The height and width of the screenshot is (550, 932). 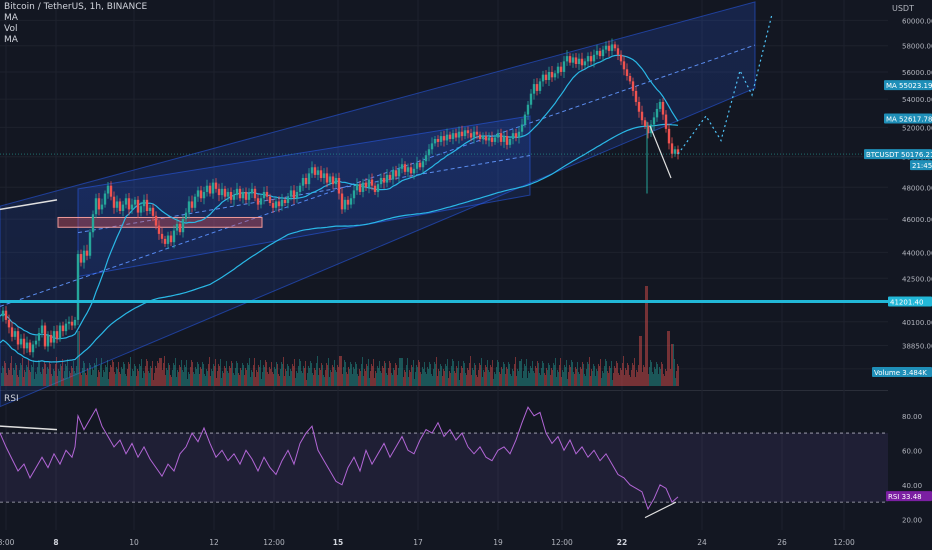 What do you see at coordinates (76, 7) in the screenshot?
I see `legend-symbol: Bitcoin / TetherUS, 1h, BINANCE` at bounding box center [76, 7].